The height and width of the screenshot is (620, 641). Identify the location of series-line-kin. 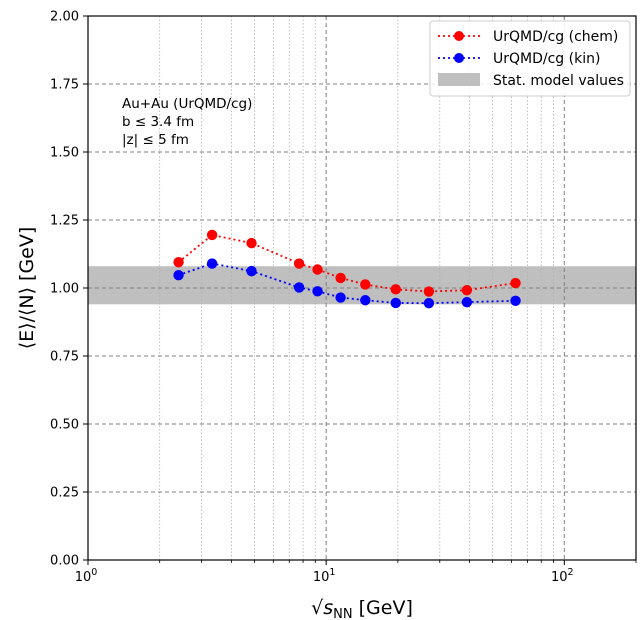
(347, 283).